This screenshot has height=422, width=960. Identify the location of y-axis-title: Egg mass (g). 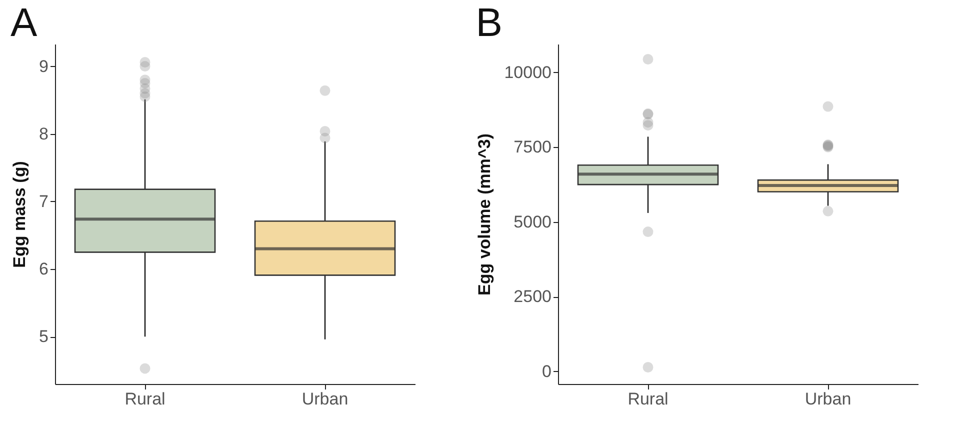
(20, 214).